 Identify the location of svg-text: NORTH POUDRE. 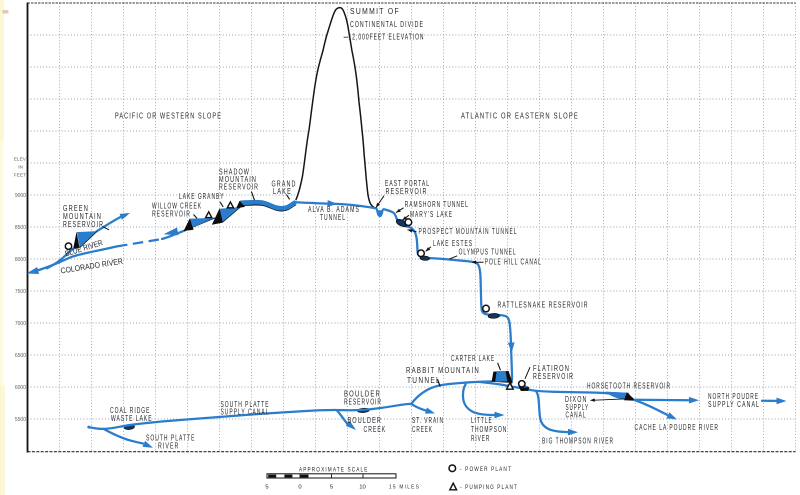
(733, 396).